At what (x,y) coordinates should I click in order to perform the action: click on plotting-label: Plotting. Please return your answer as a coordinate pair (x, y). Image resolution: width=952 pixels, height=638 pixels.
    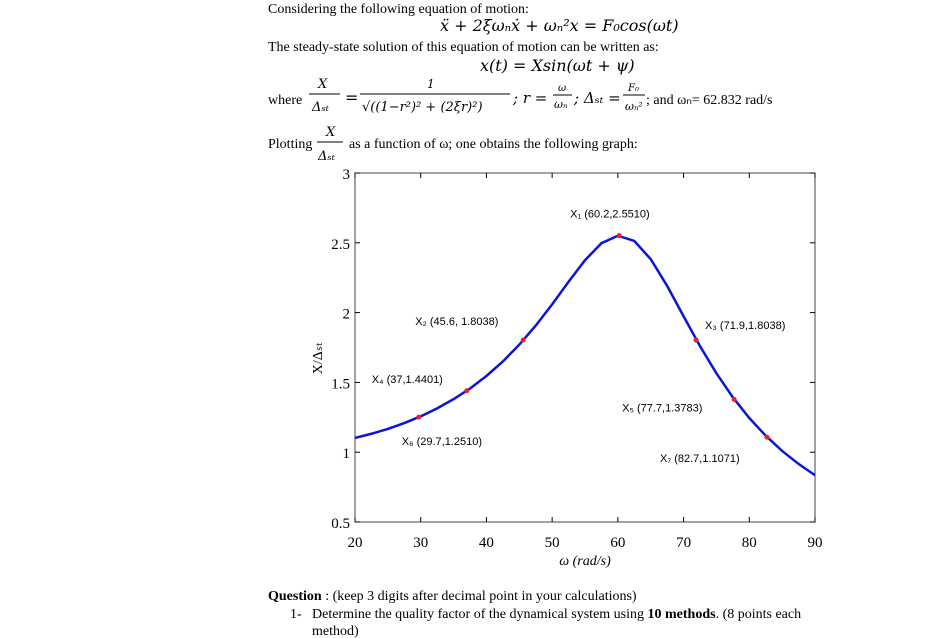
    Looking at the image, I should click on (290, 144).